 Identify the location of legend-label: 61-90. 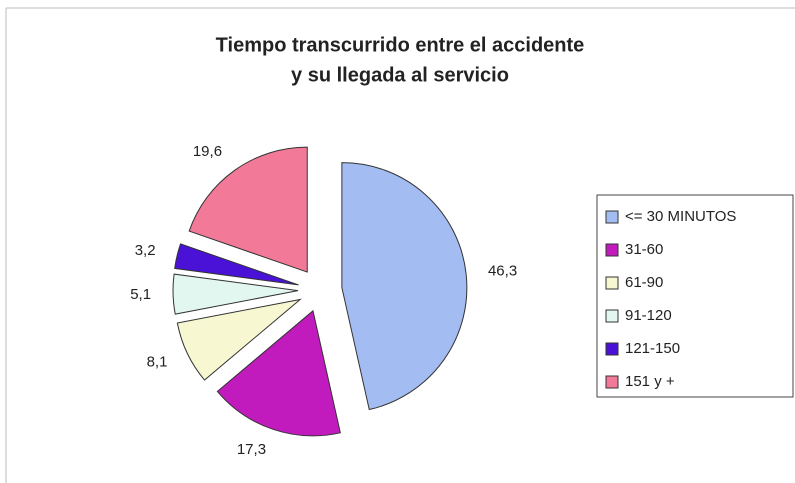
(644, 282).